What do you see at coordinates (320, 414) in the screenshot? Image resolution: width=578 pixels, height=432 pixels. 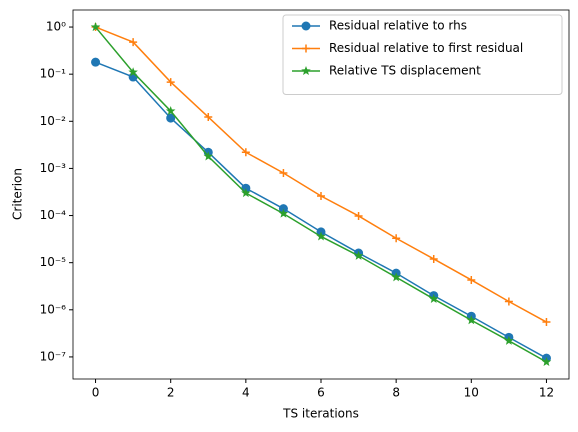 I see `x-axis-label: TS iterations` at bounding box center [320, 414].